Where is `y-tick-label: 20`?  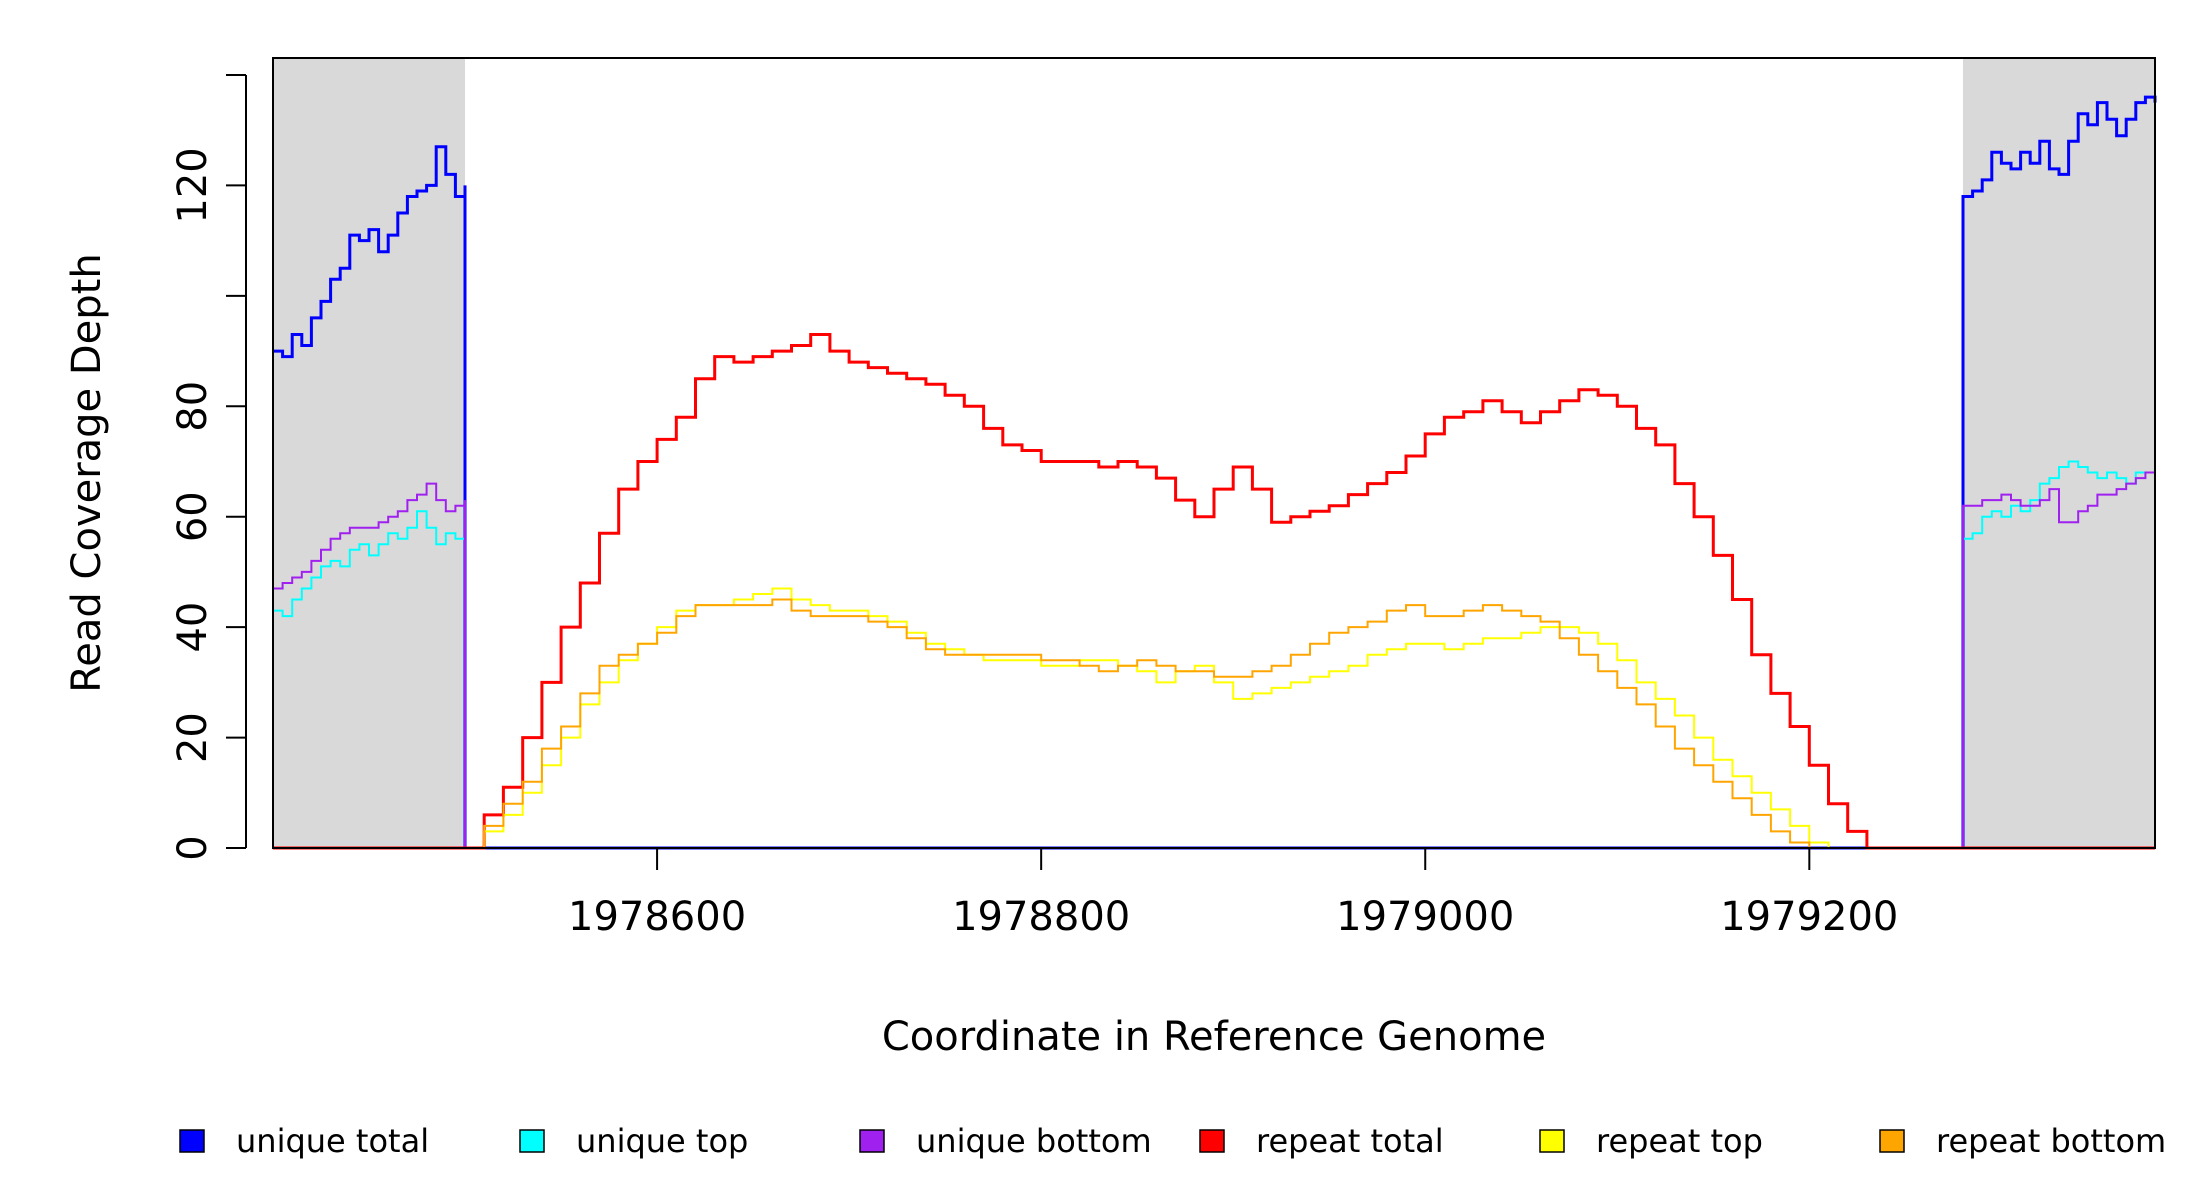 y-tick-label: 20 is located at coordinates (193, 737).